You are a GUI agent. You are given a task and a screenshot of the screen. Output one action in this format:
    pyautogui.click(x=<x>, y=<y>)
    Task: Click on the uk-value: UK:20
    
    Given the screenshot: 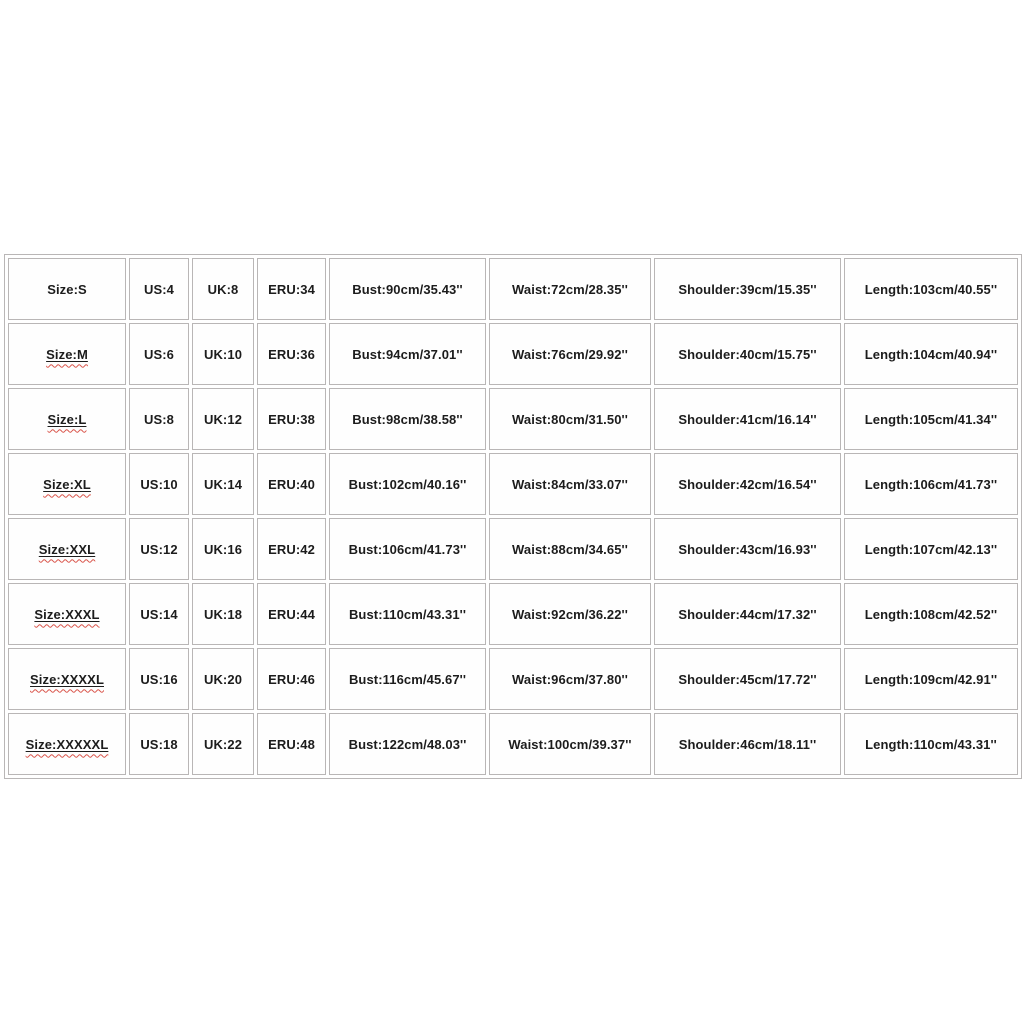 What is the action you would take?
    pyautogui.click(x=223, y=679)
    